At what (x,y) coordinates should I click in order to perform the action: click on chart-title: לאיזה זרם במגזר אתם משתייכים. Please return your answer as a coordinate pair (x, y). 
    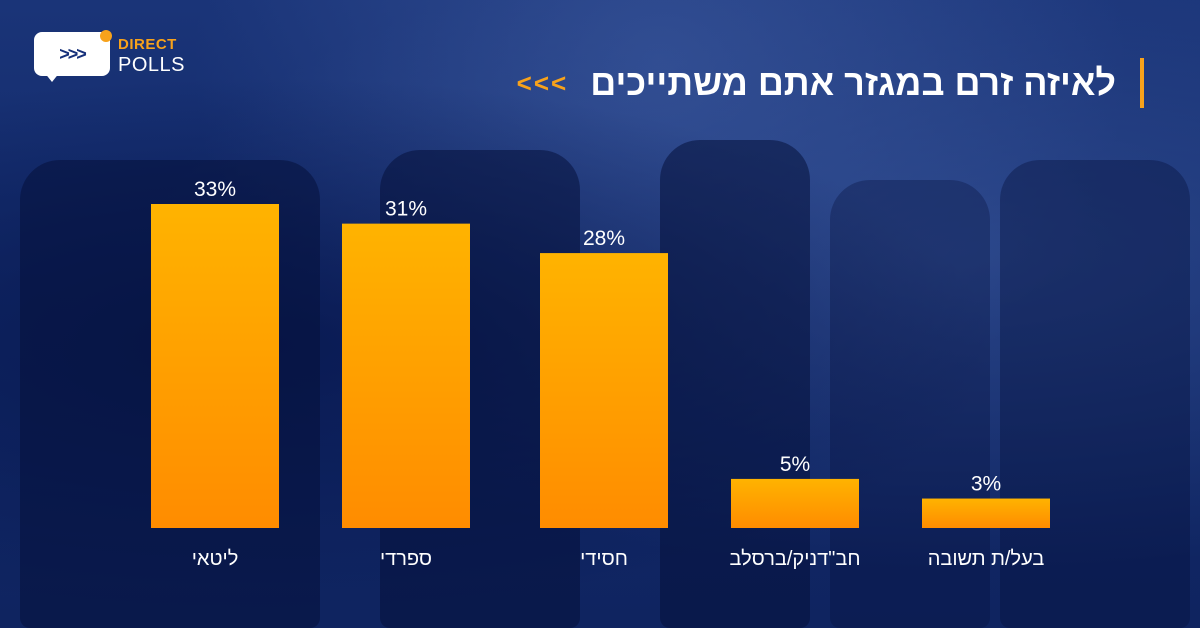
    Looking at the image, I should click on (853, 82).